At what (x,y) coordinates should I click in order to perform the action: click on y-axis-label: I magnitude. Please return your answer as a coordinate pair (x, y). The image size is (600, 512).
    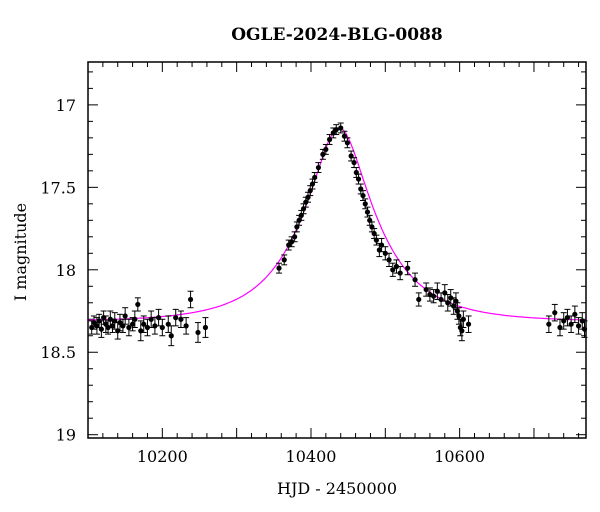
    Looking at the image, I should click on (20, 252).